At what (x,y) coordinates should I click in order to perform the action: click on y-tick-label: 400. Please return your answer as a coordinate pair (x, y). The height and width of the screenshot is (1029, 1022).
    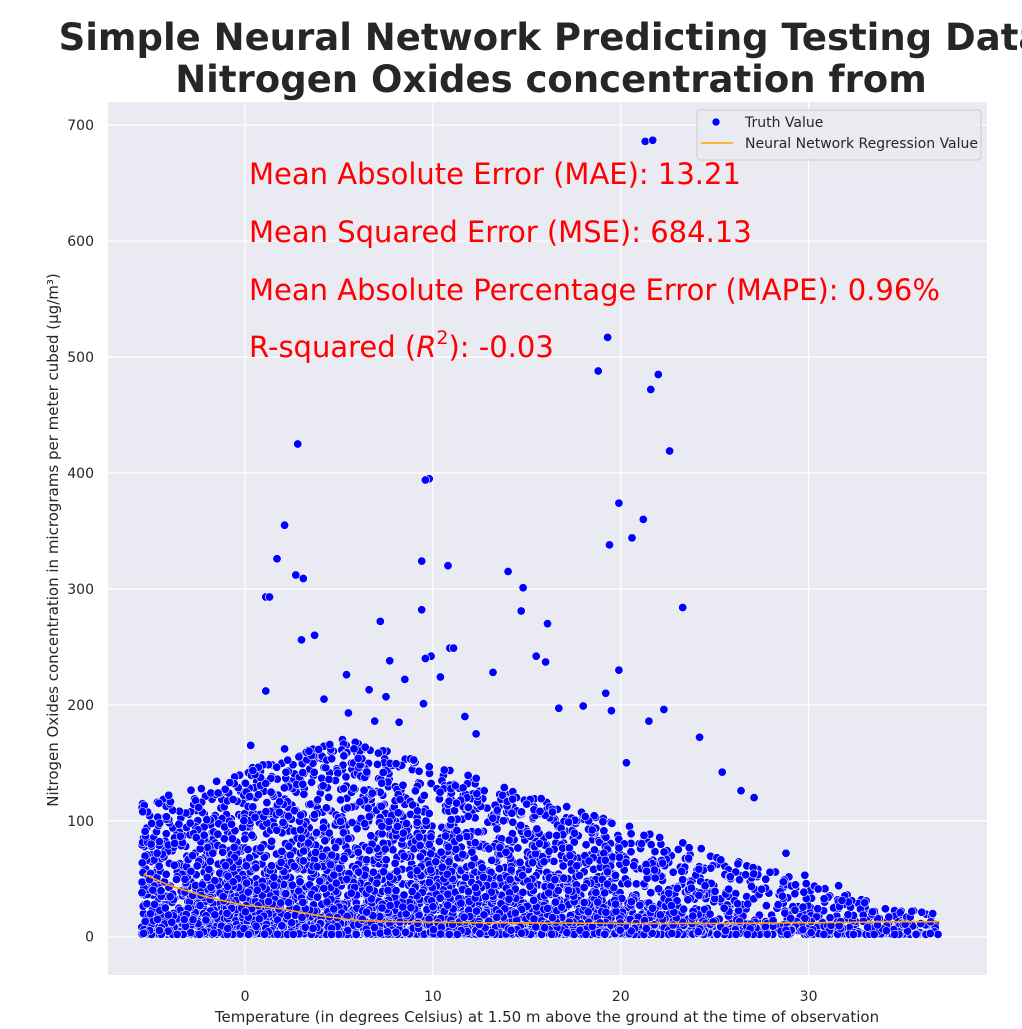
    Looking at the image, I should click on (80, 474).